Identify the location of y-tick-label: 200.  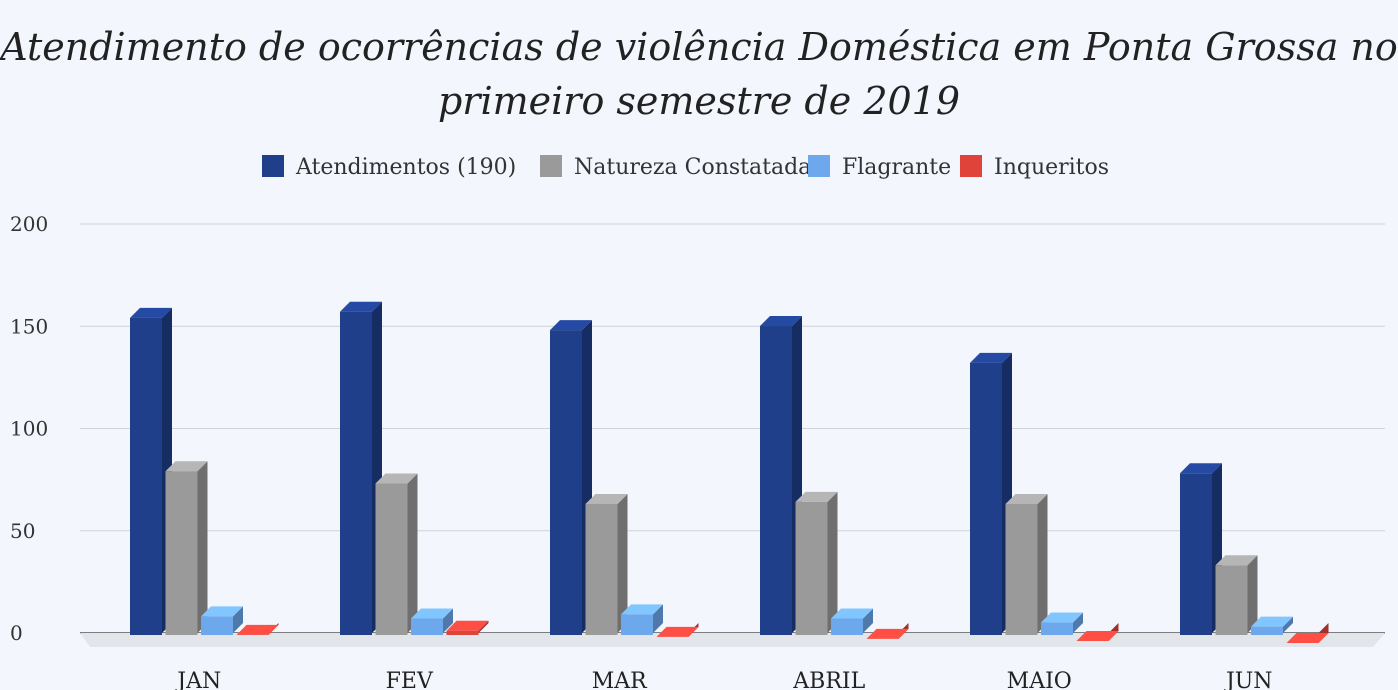
(29, 224).